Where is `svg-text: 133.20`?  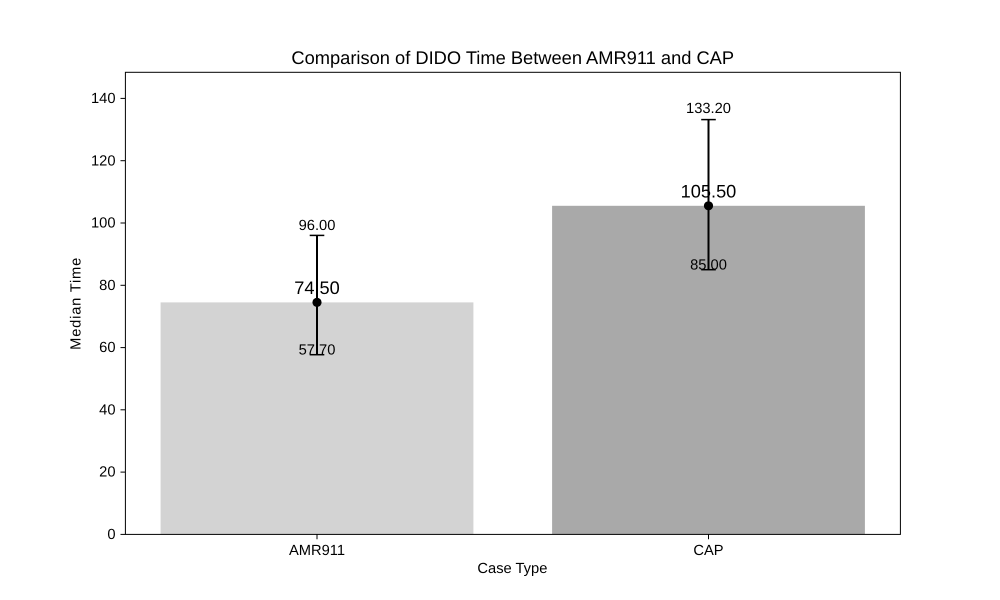 svg-text: 133.20 is located at coordinates (708, 109).